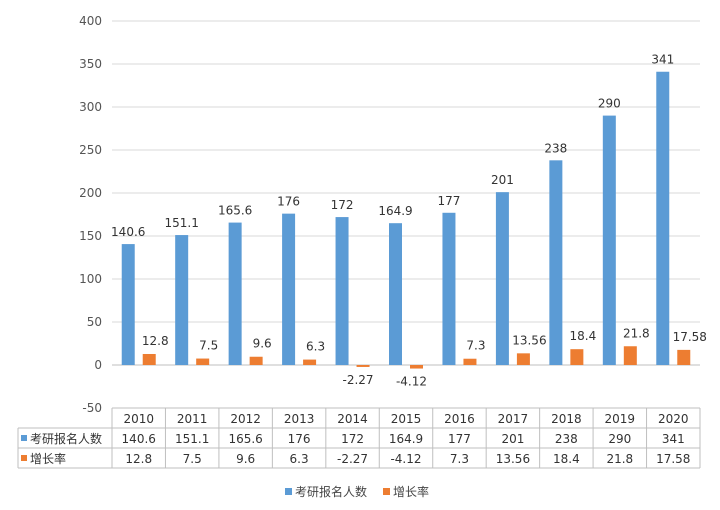 This screenshot has width=720, height=510. I want to click on table-cell-series-1: 151.1, so click(192, 439).